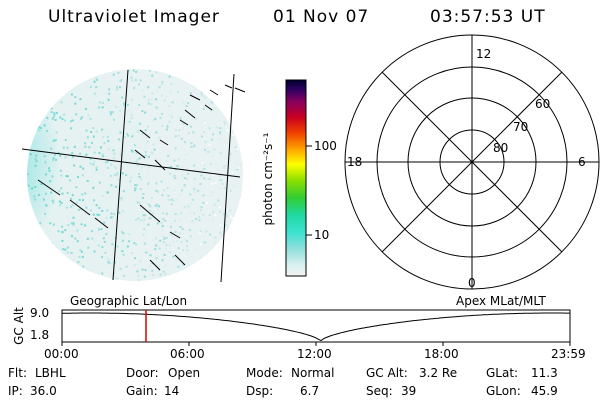  Describe the element at coordinates (501, 301) in the screenshot. I see `apex-label: Apex MLat/MLT` at that location.